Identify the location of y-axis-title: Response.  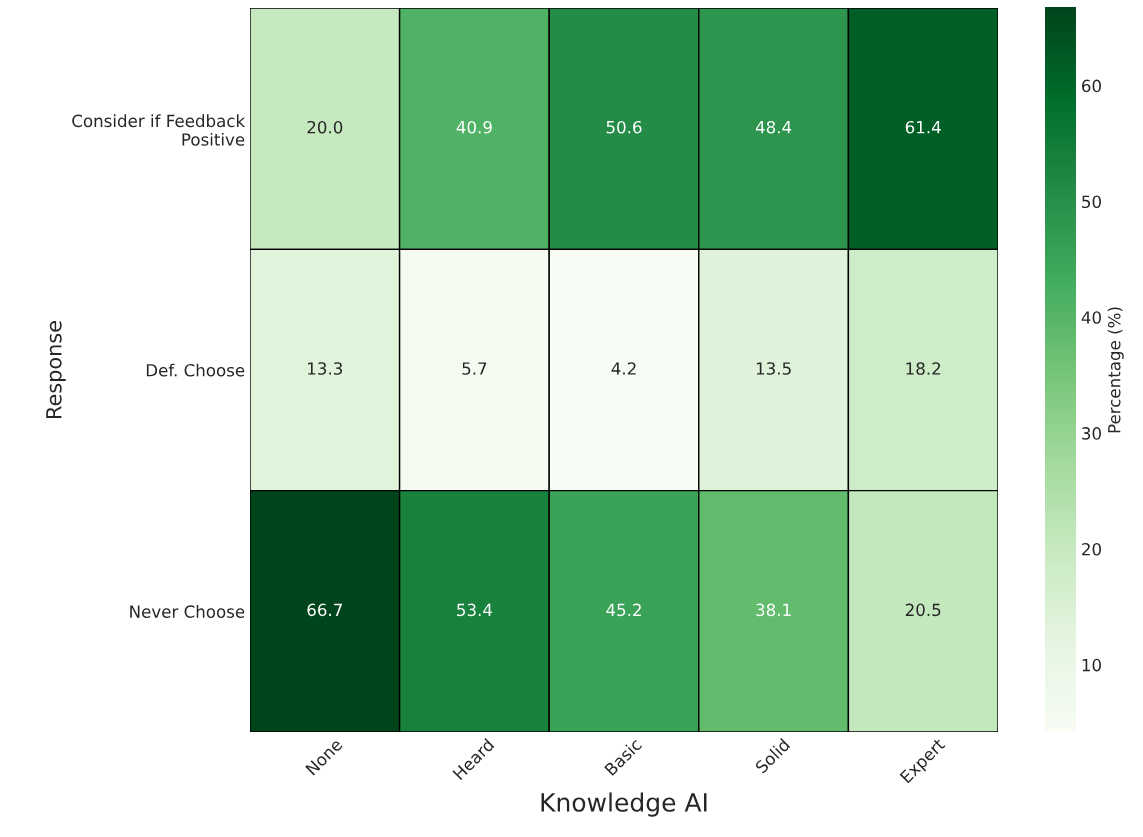
(56, 369).